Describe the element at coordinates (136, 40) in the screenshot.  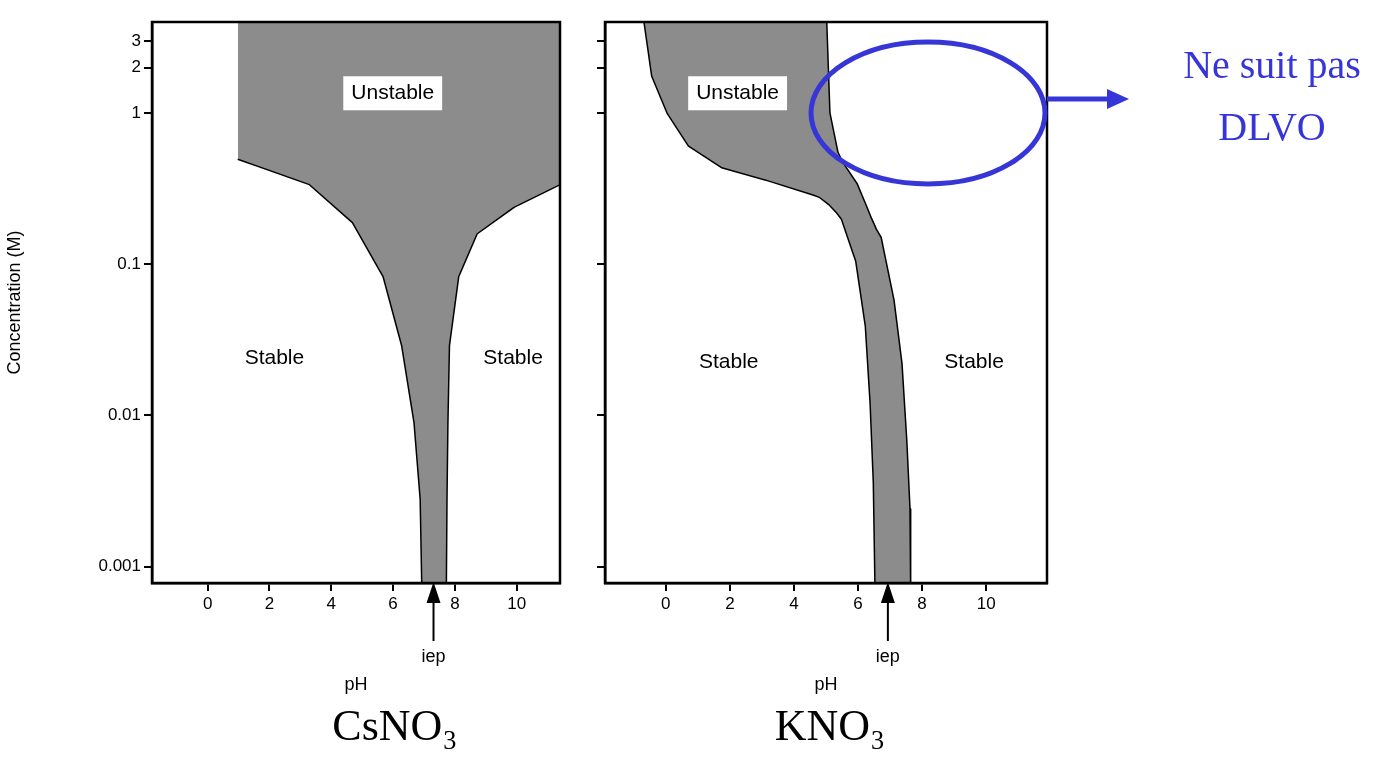
I see `y-tick-label: 3` at that location.